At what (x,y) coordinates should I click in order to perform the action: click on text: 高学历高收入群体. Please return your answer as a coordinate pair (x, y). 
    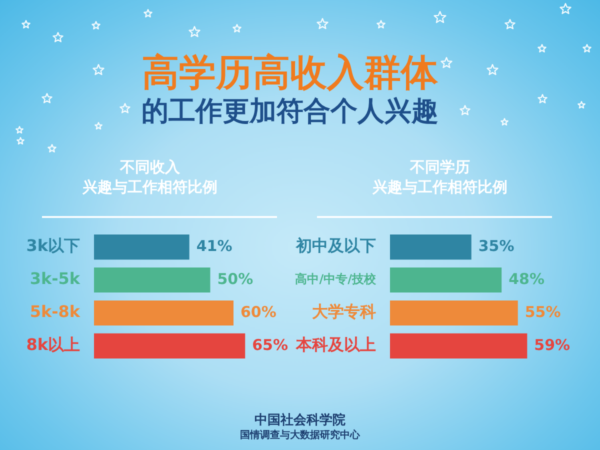
    Looking at the image, I should click on (290, 73).